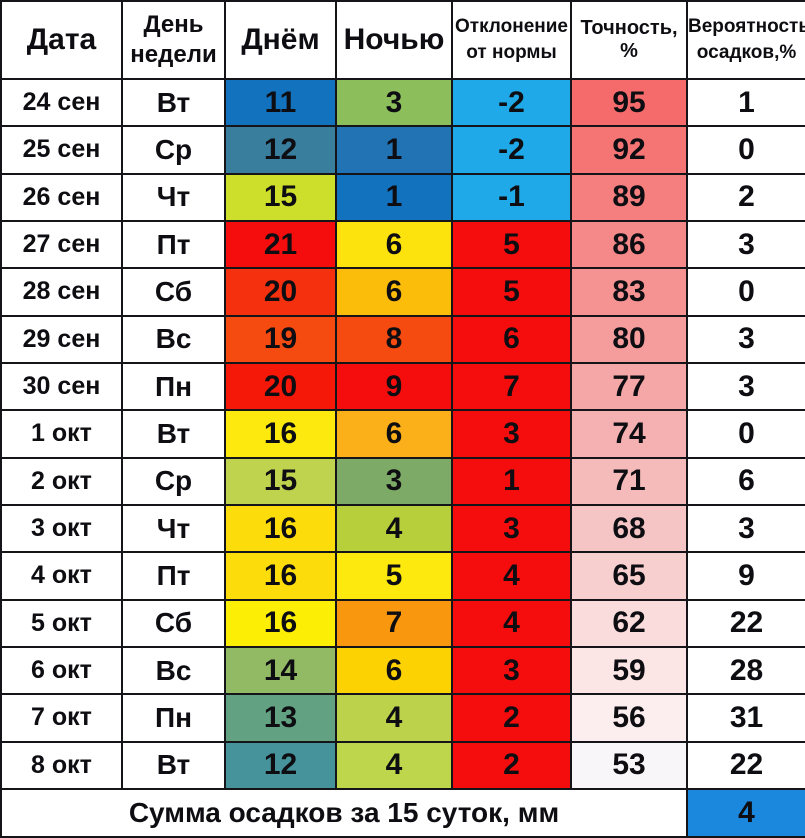  What do you see at coordinates (61, 481) in the screenshot?
I see `date-cell: 2 окт` at bounding box center [61, 481].